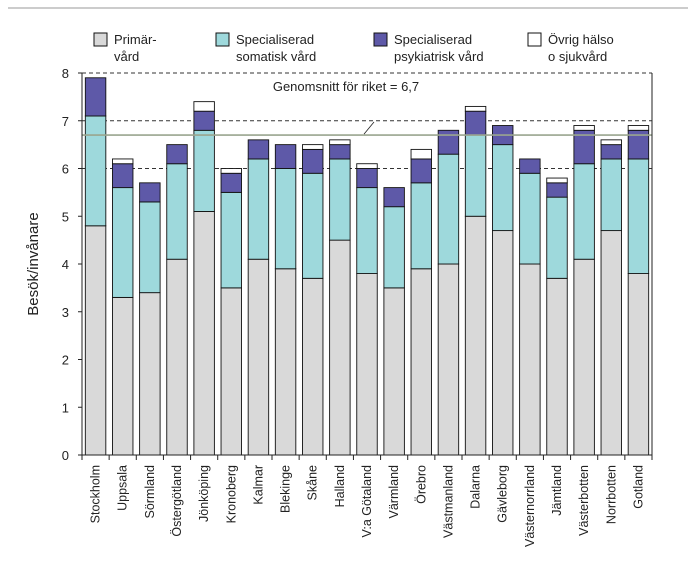 The image size is (694, 563). I want to click on average-label: Genomsnitt för riket = 6,7, so click(346, 86).